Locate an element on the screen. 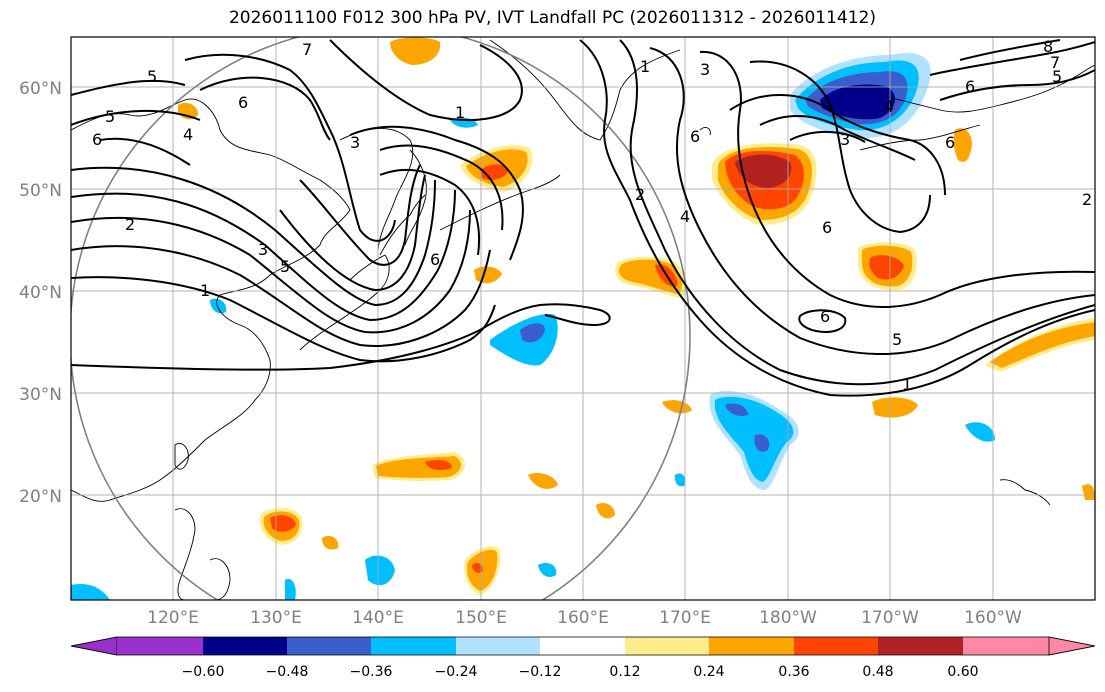 The image size is (1105, 692). colorbar-extend-low is located at coordinates (94, 646).